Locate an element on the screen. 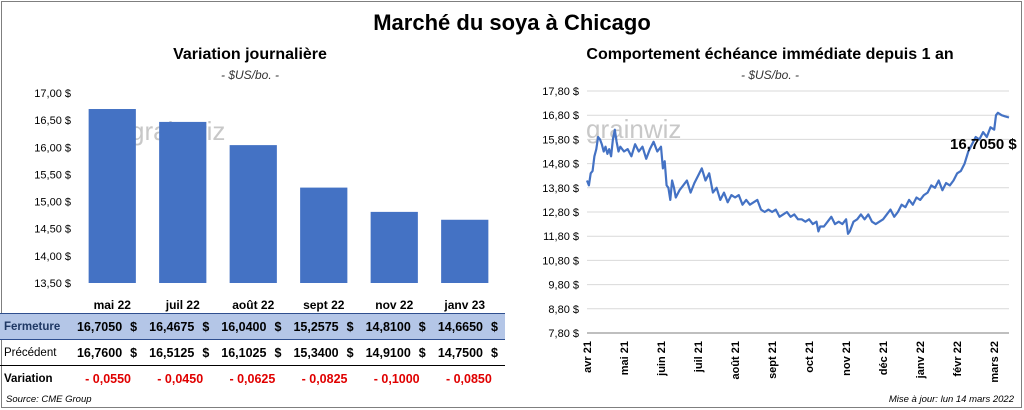 The width and height of the screenshot is (1024, 410). y-tick-label: 13,50 $ is located at coordinates (52, 284).